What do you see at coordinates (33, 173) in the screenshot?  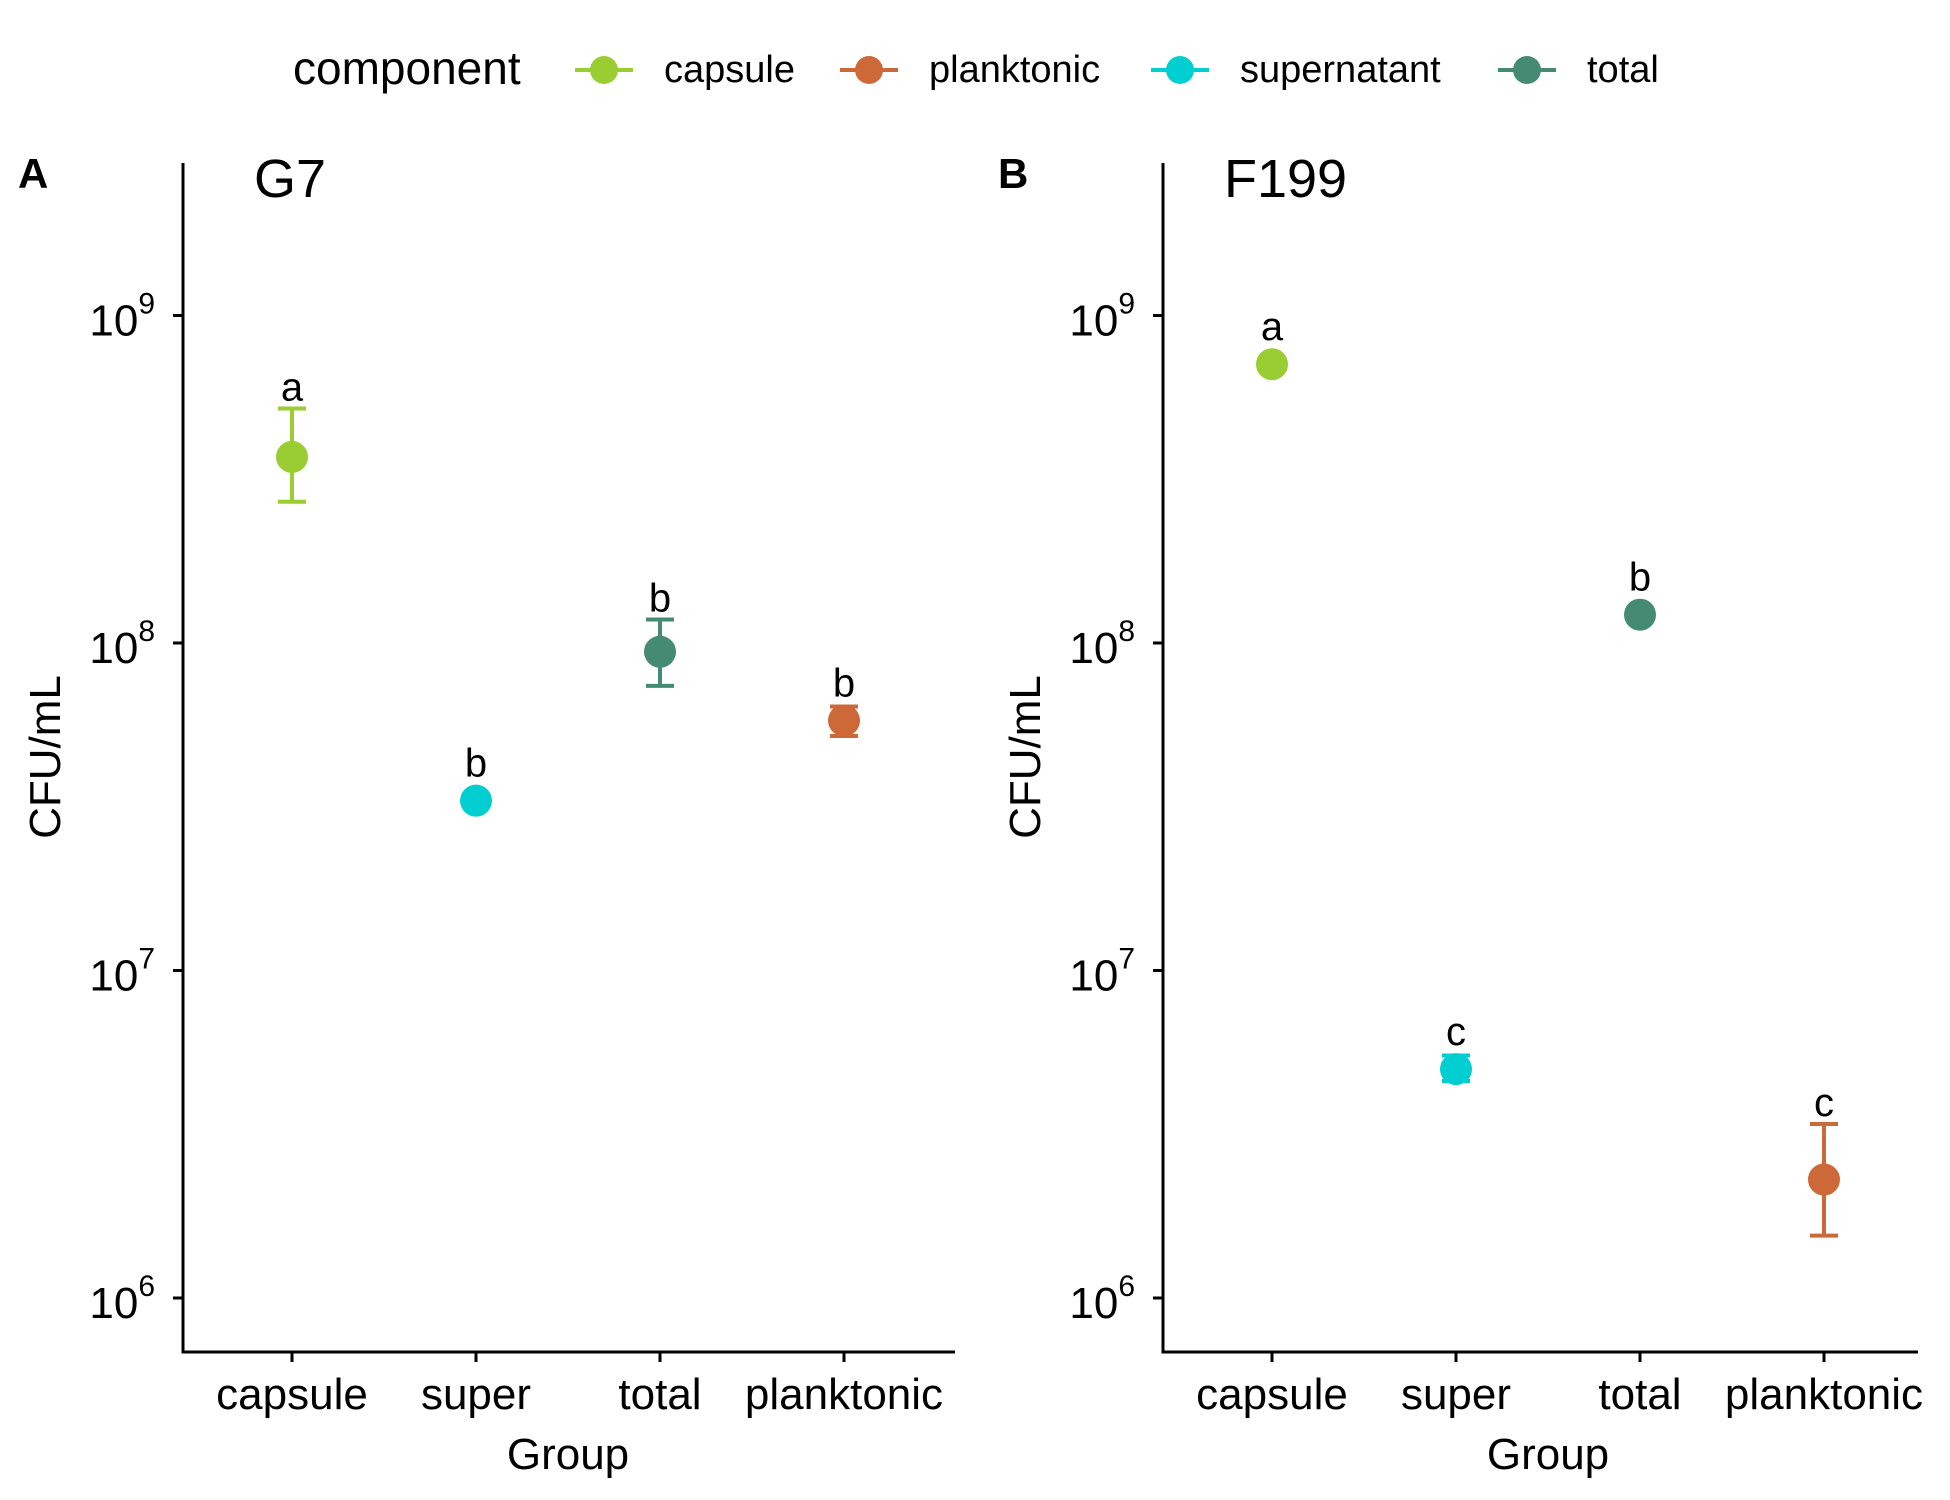 I see `panel-label: A` at bounding box center [33, 173].